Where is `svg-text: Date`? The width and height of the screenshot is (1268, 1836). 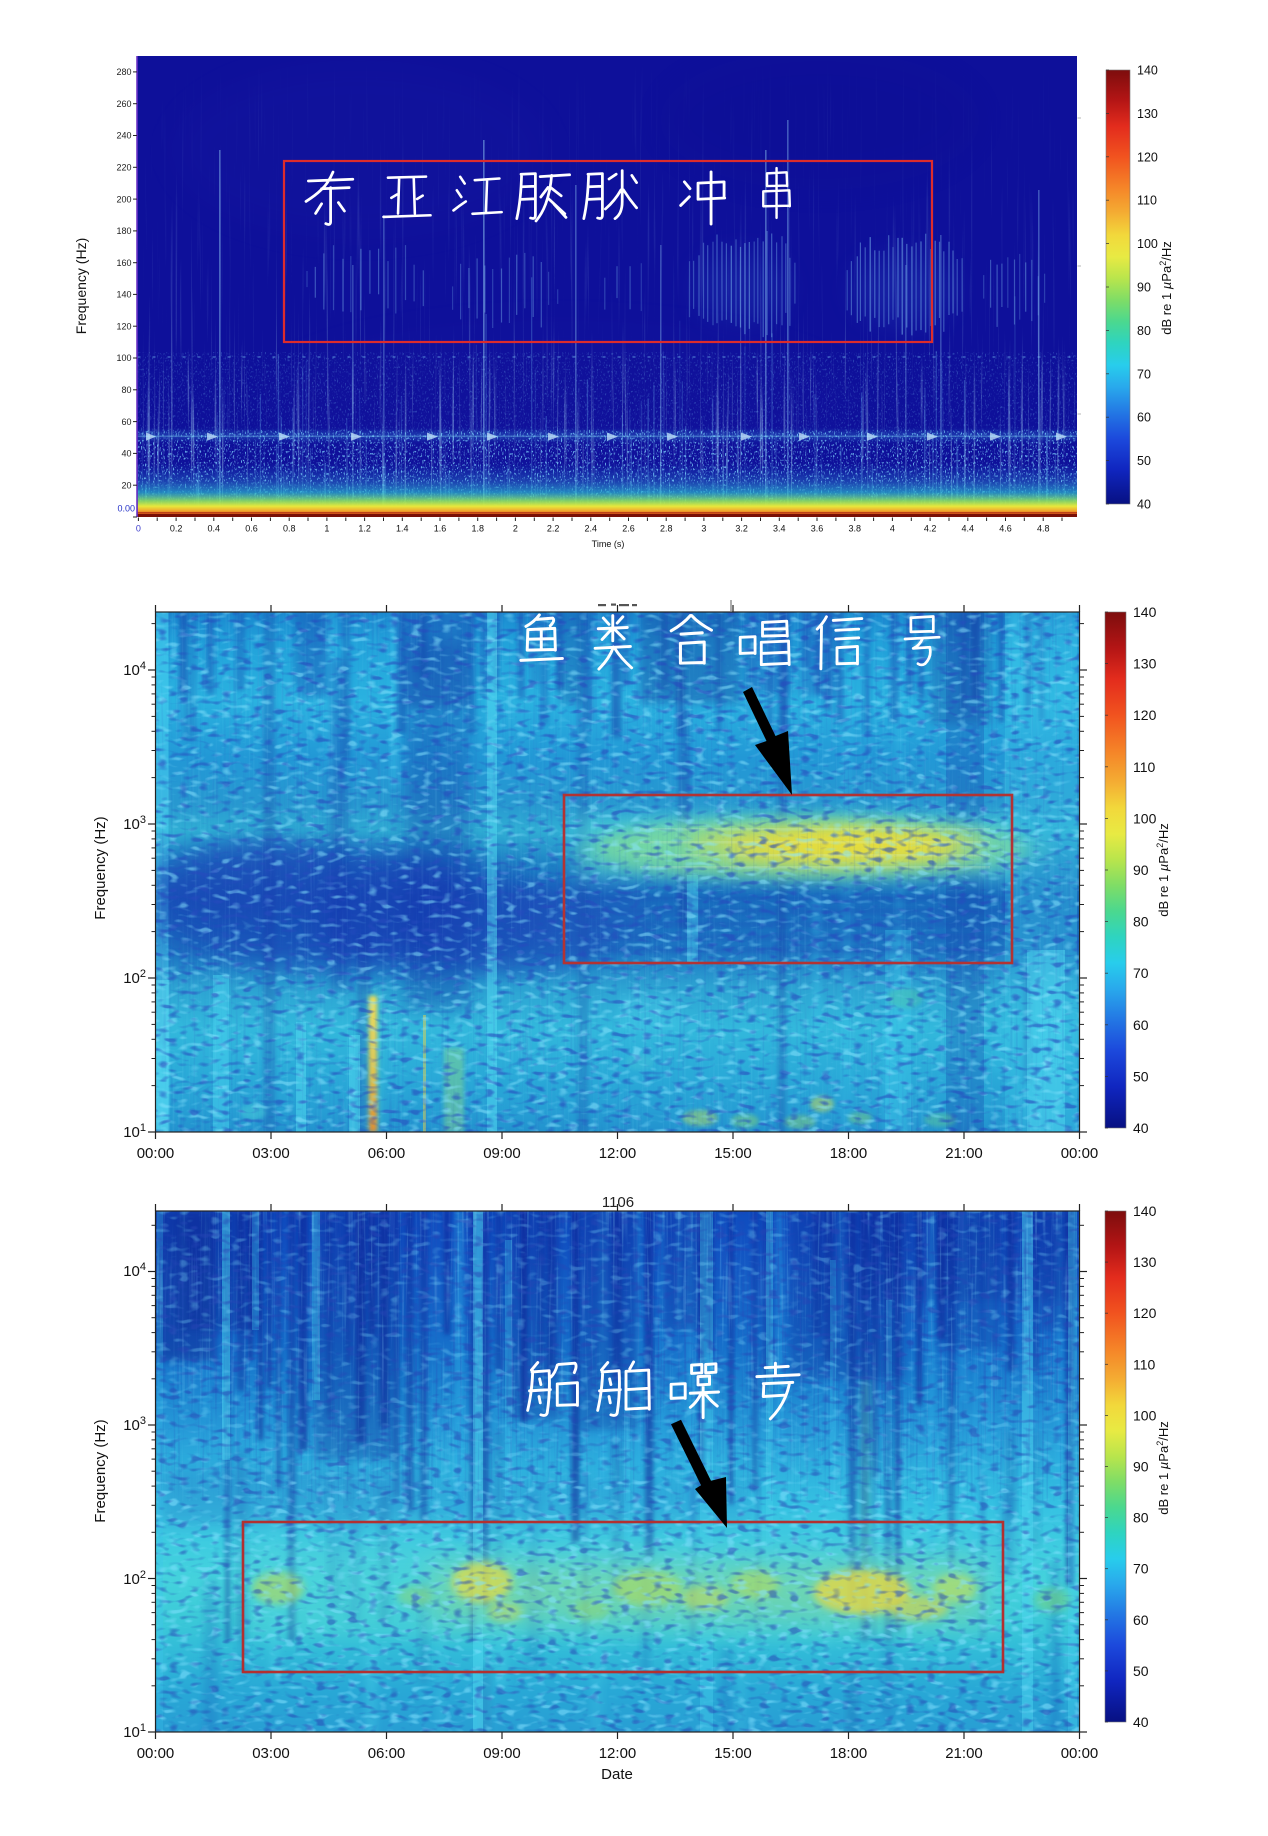
svg-text: Date is located at coordinates (617, 1774).